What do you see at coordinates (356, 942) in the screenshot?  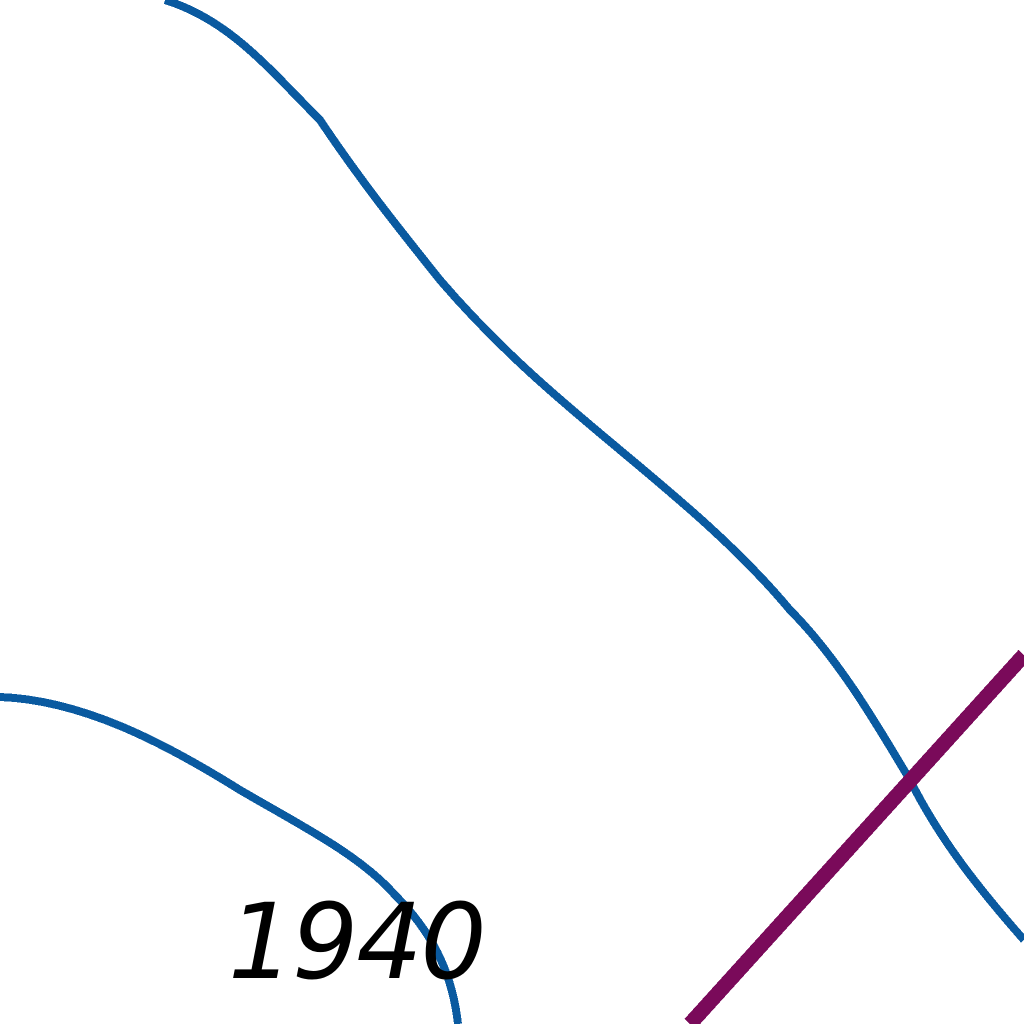 I see `contour-label: 1940` at bounding box center [356, 942].